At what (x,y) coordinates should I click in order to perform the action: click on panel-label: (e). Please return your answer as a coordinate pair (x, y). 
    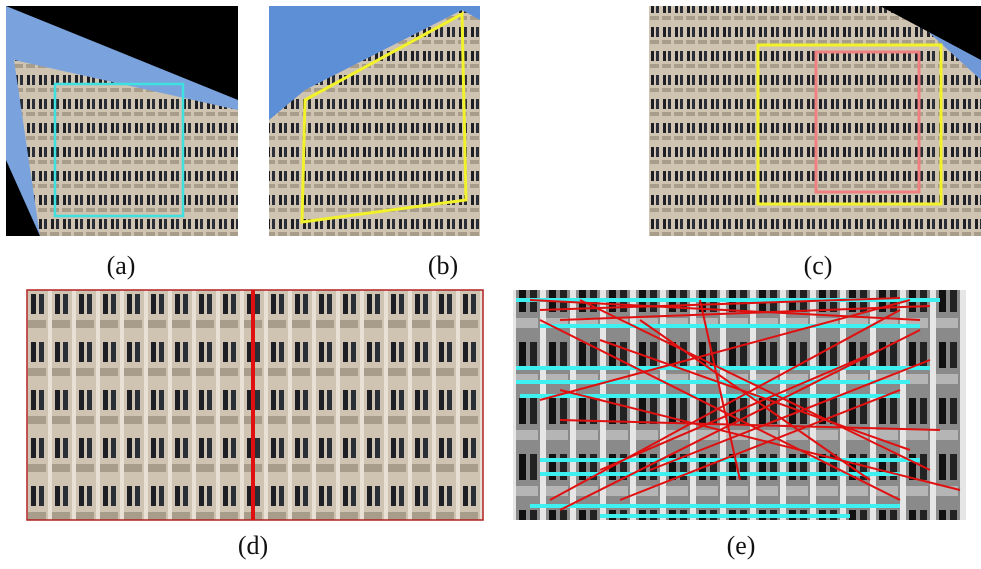
    Looking at the image, I should click on (741, 545).